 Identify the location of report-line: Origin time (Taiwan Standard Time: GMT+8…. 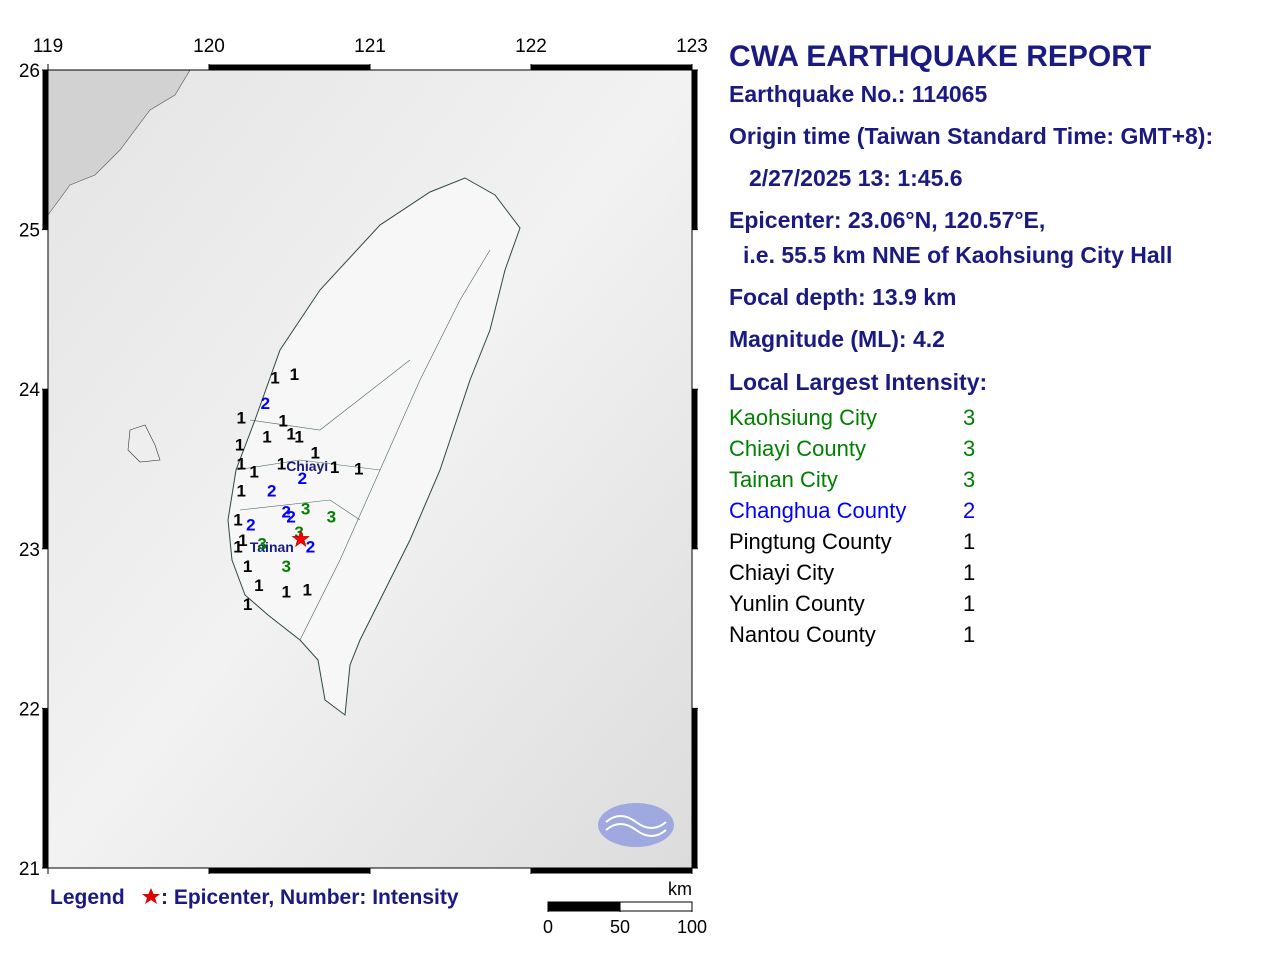
(971, 136).